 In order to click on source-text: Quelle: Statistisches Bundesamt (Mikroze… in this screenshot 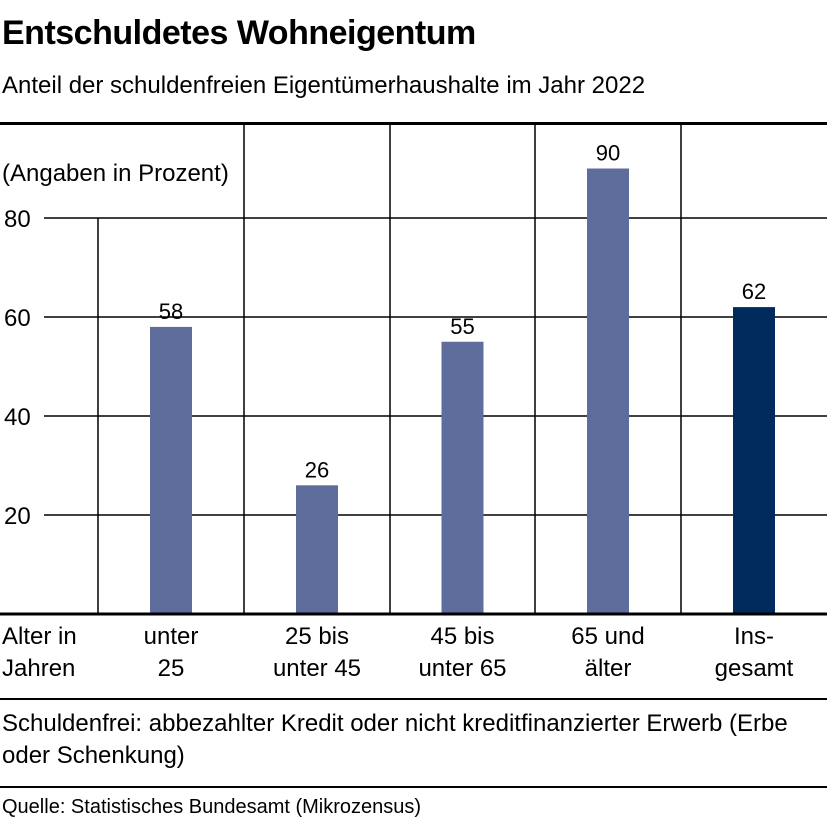, I will do `click(212, 807)`.